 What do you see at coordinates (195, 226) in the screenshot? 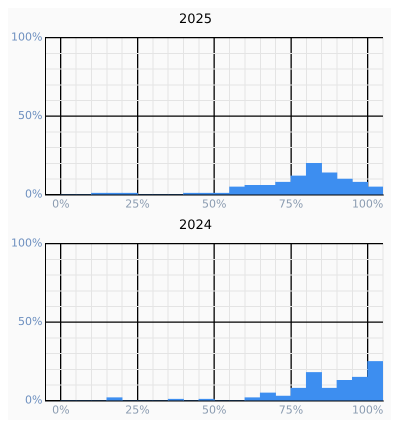
I see `chart-title: 2024` at bounding box center [195, 226].